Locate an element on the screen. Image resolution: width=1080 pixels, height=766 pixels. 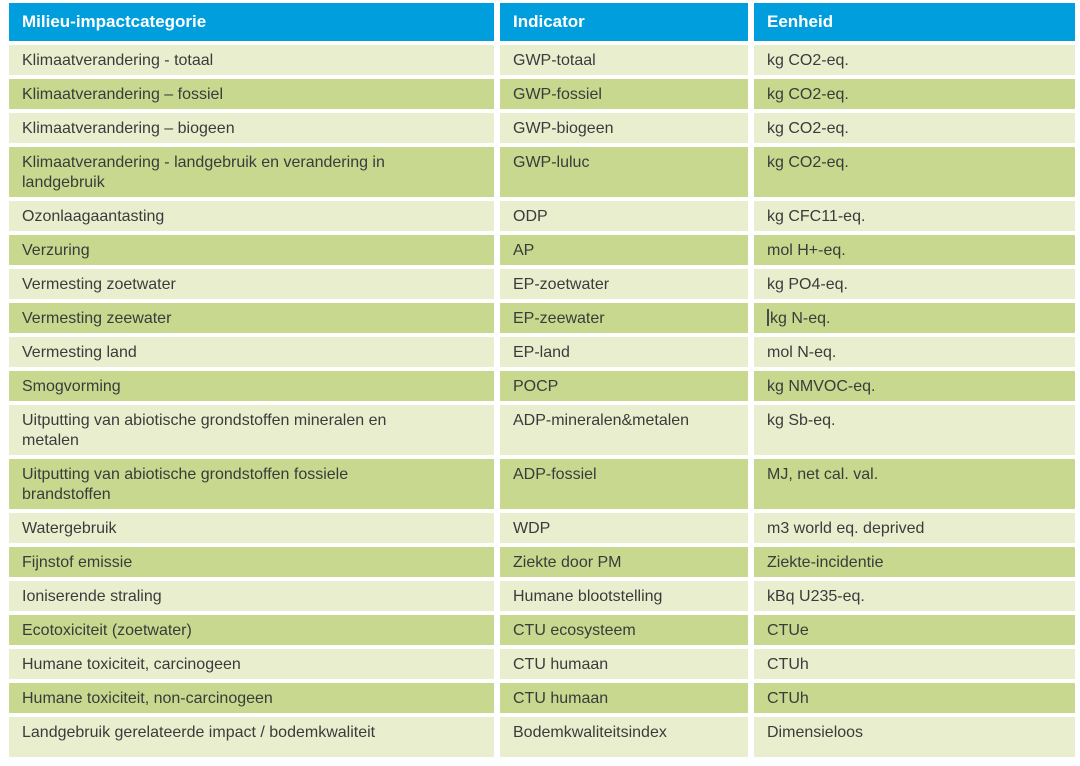
category-cell: Watergebruik is located at coordinates (251, 528).